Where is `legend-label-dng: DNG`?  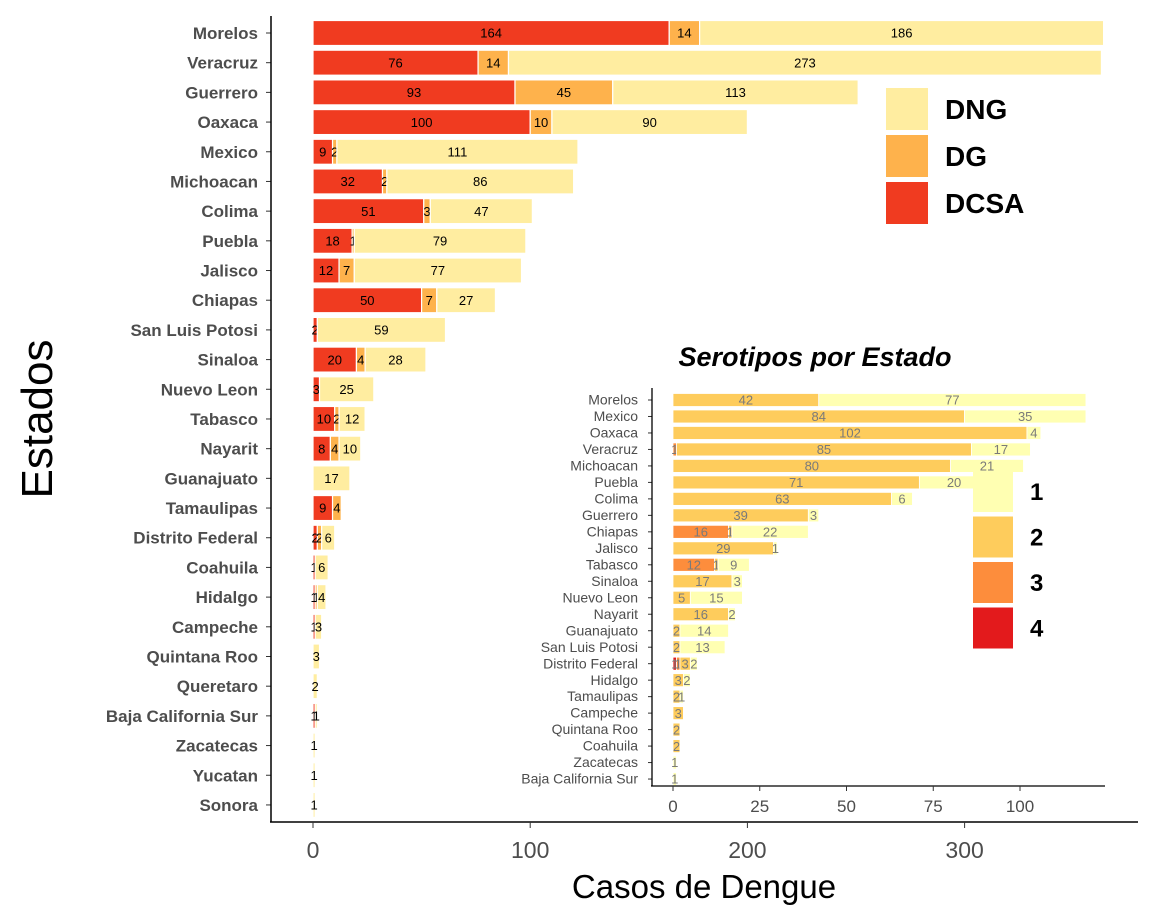 legend-label-dng: DNG is located at coordinates (976, 109).